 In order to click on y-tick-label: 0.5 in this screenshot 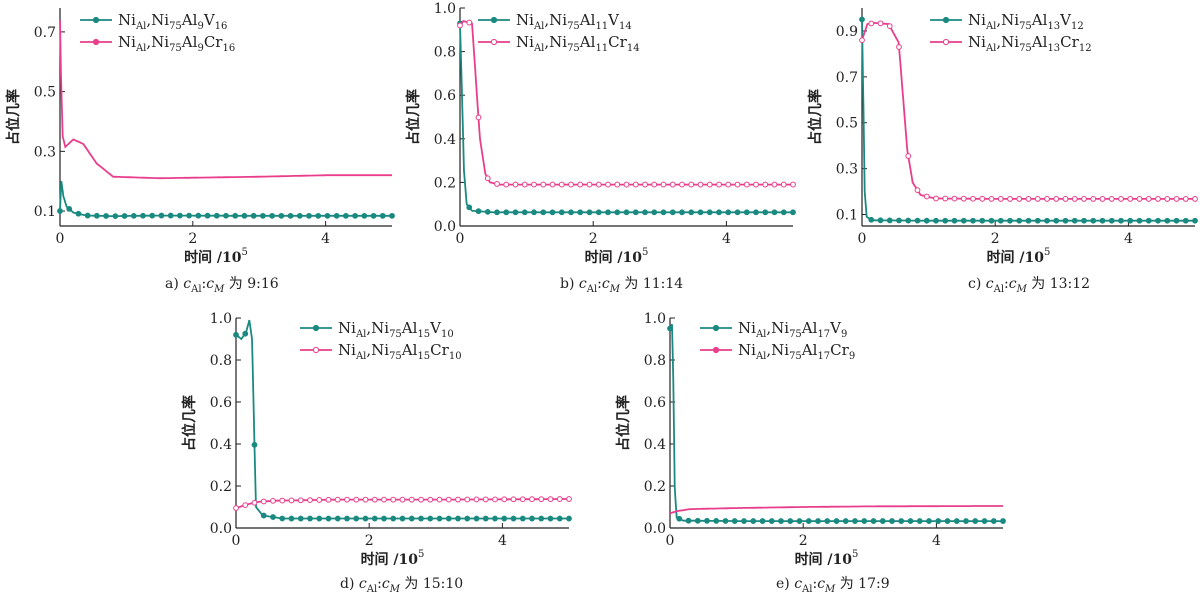, I will do `click(45, 93)`.